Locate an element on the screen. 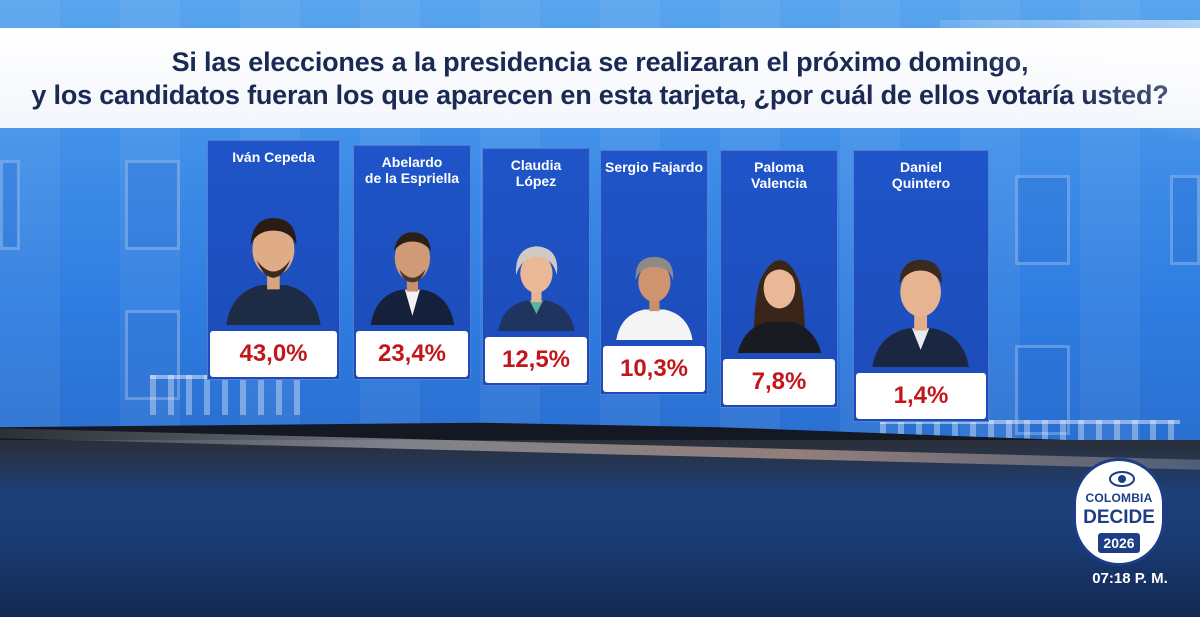 The height and width of the screenshot is (617, 1200). candidate-percentage: 1,4% is located at coordinates (921, 396).